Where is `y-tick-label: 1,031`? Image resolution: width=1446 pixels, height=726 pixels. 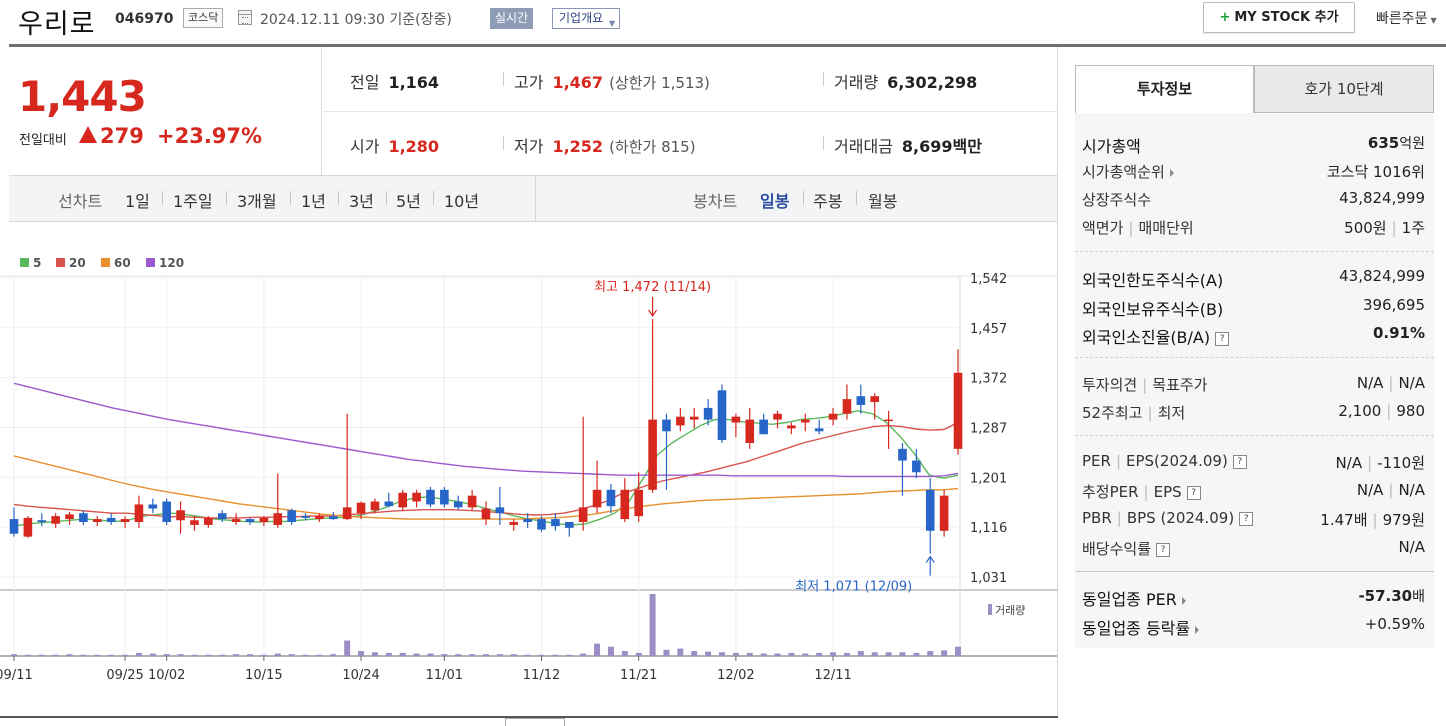
y-tick-label: 1,031 is located at coordinates (988, 578).